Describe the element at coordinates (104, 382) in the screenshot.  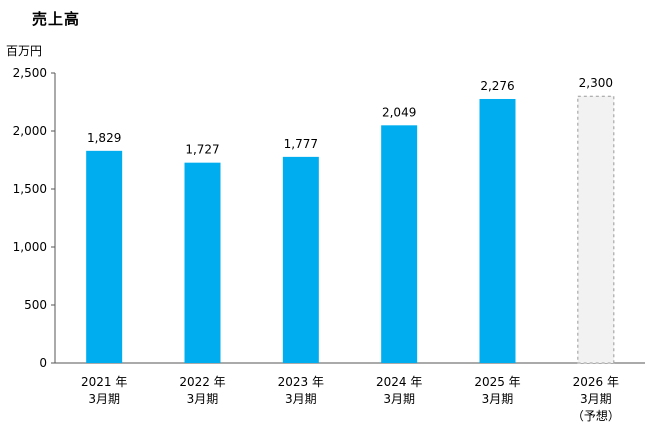
I see `x-category-label: 2021 年` at that location.